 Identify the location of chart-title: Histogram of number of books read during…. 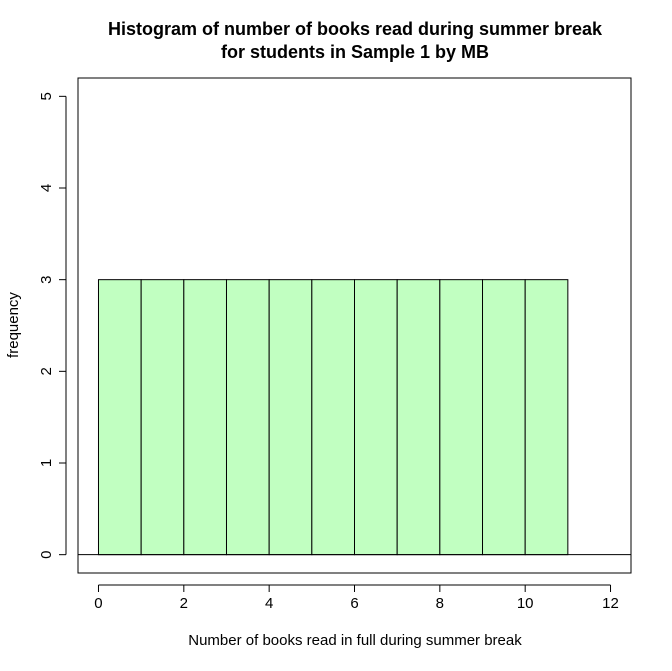
(355, 29).